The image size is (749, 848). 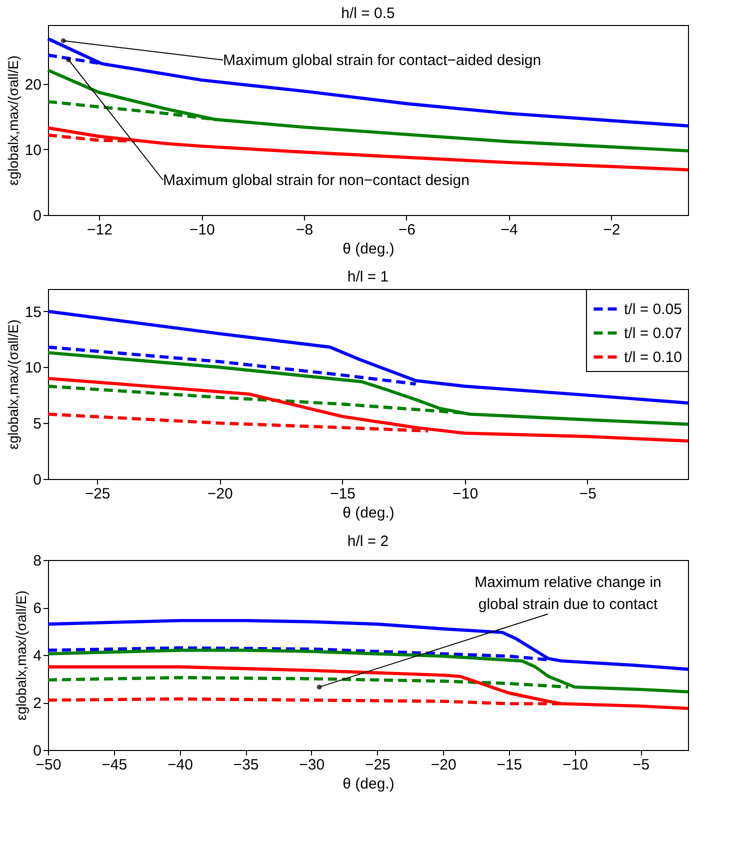 What do you see at coordinates (37, 424) in the screenshot?
I see `y-tick-label: 5` at bounding box center [37, 424].